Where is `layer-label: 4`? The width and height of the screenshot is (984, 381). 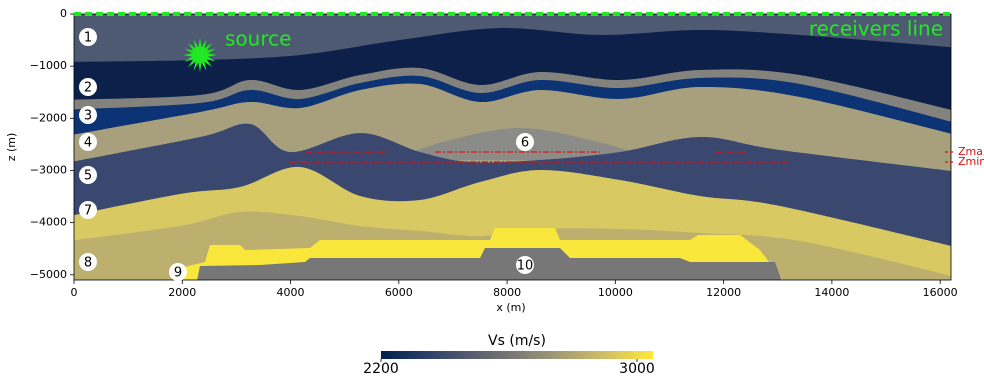
layer-label: 4 is located at coordinates (88, 143).